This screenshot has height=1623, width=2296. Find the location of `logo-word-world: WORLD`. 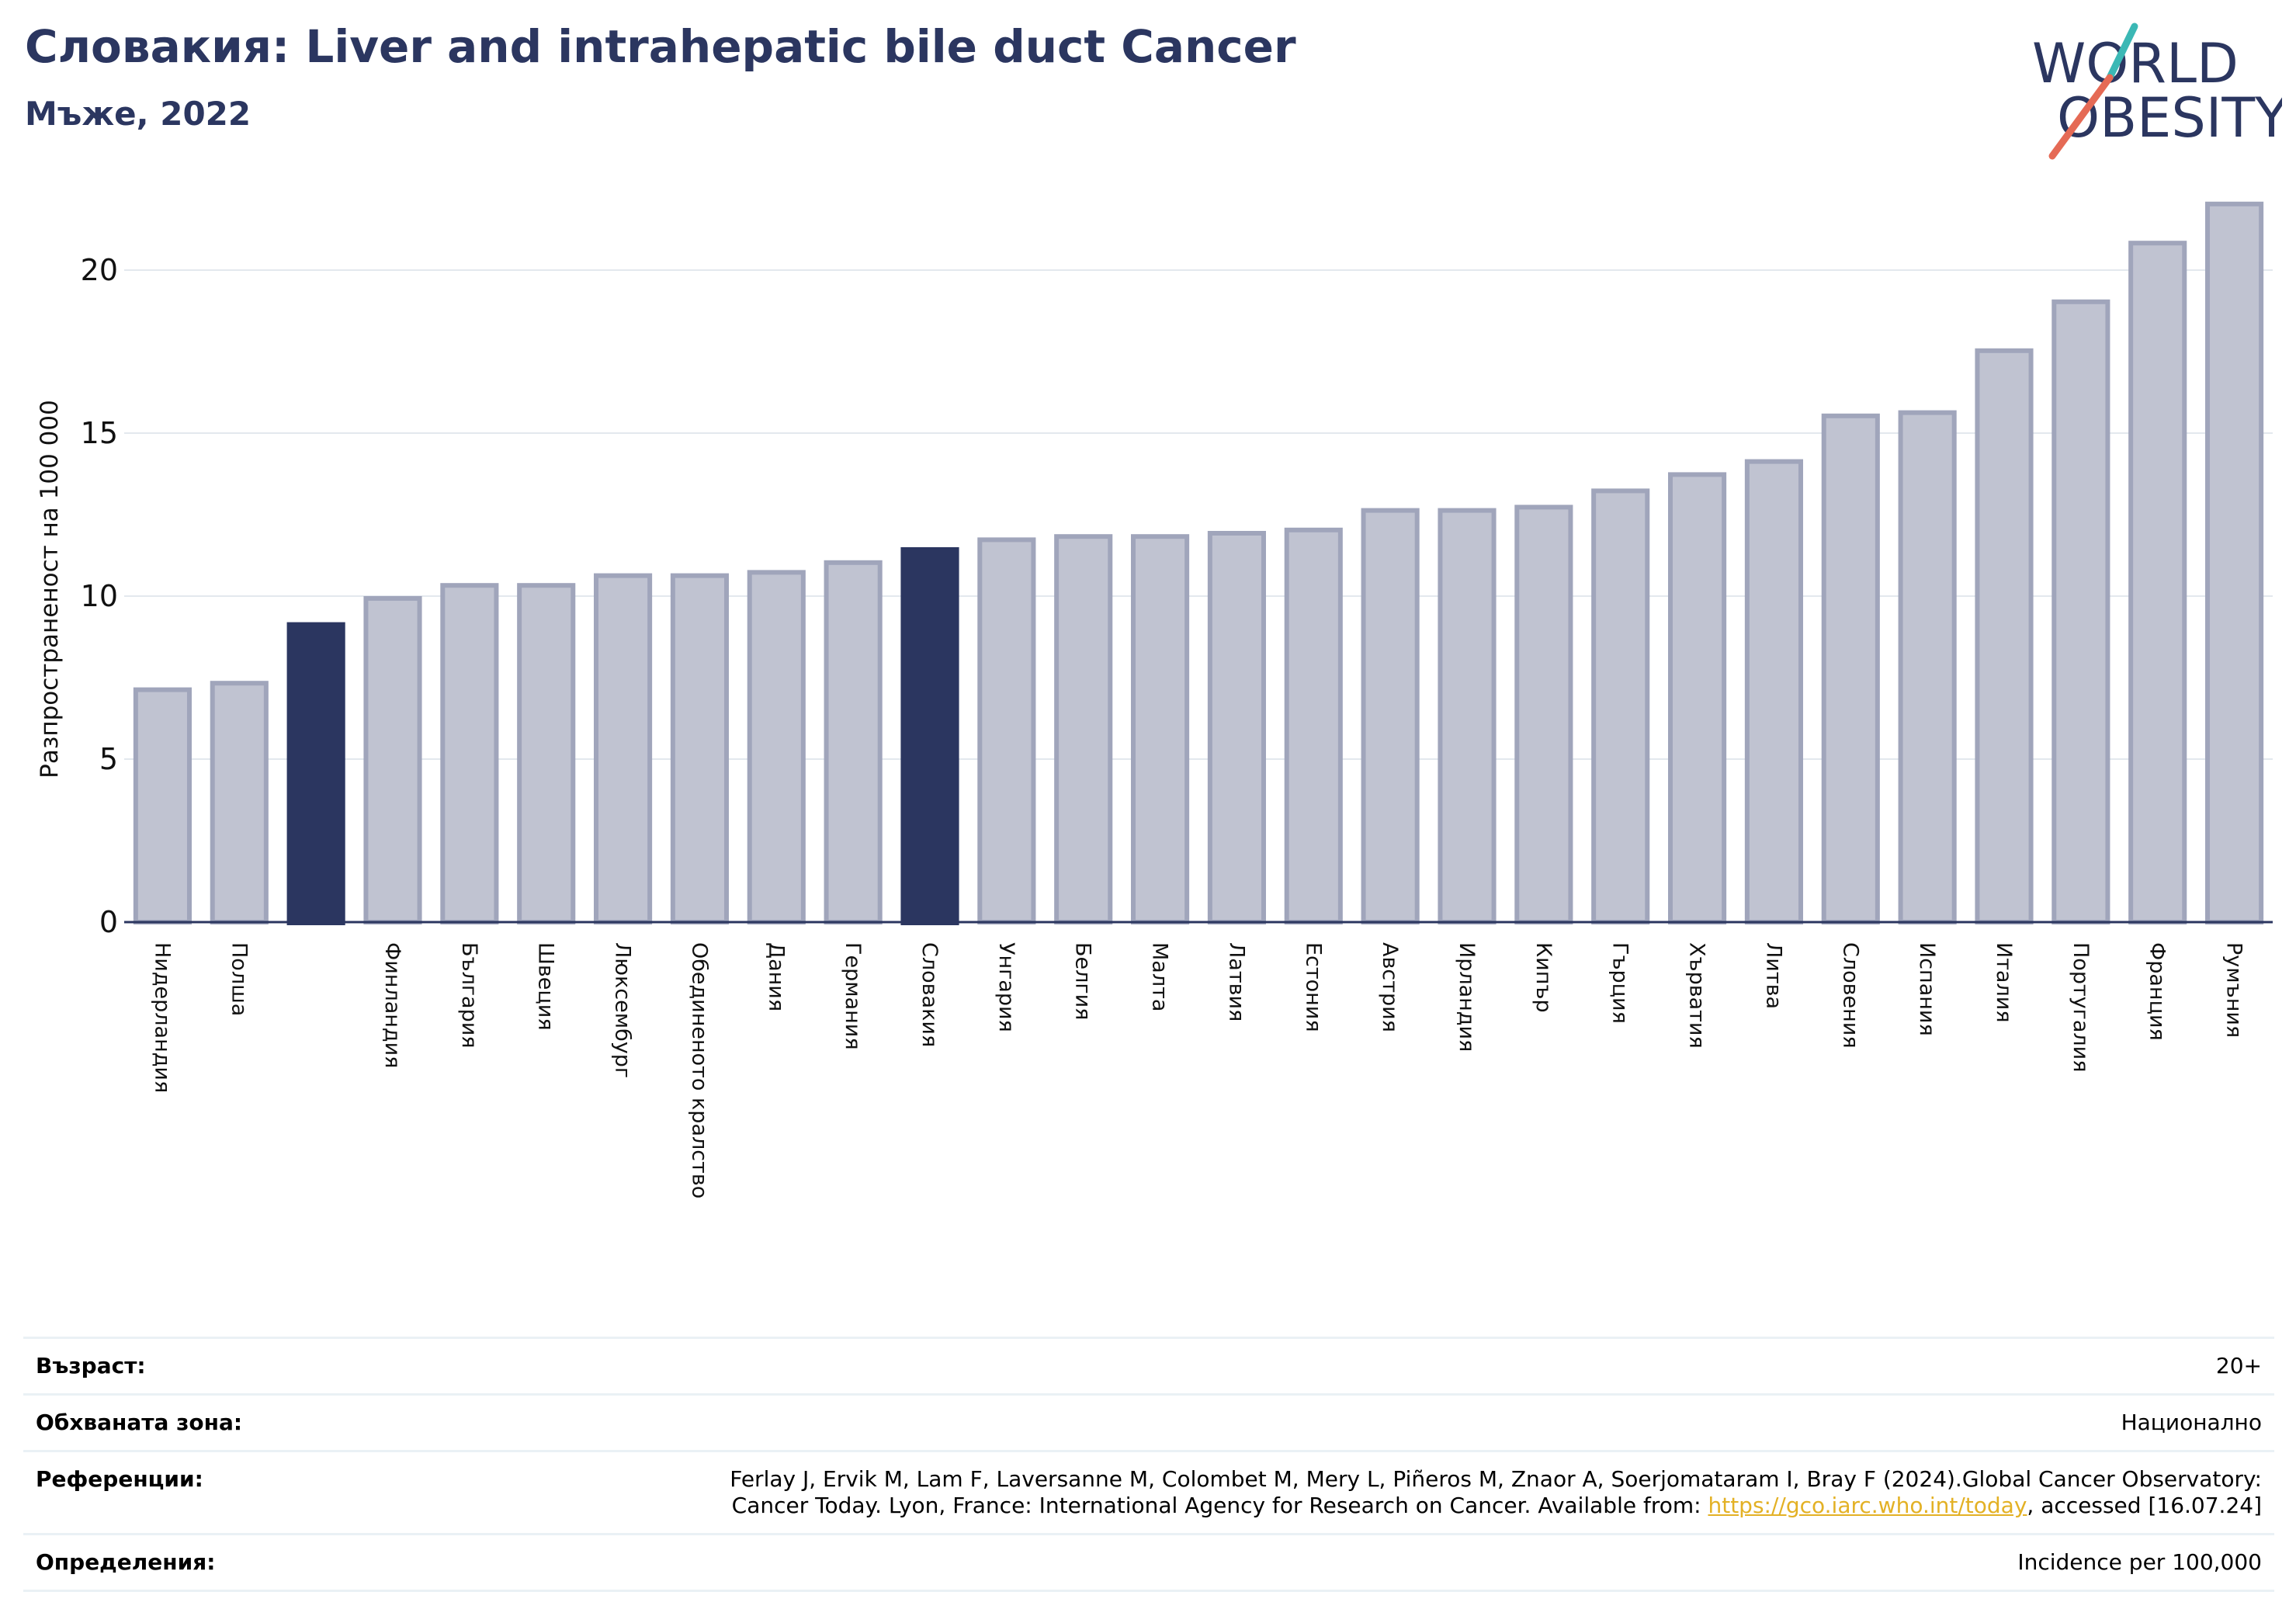

logo-word-world: WORLD is located at coordinates (2135, 63).